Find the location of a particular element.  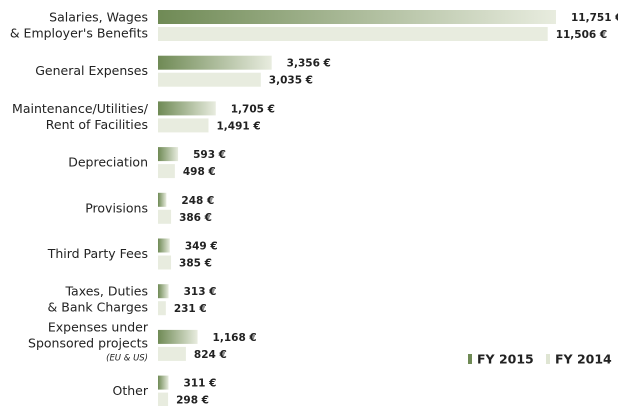

category-label: Third Party Fees is located at coordinates (97, 253).